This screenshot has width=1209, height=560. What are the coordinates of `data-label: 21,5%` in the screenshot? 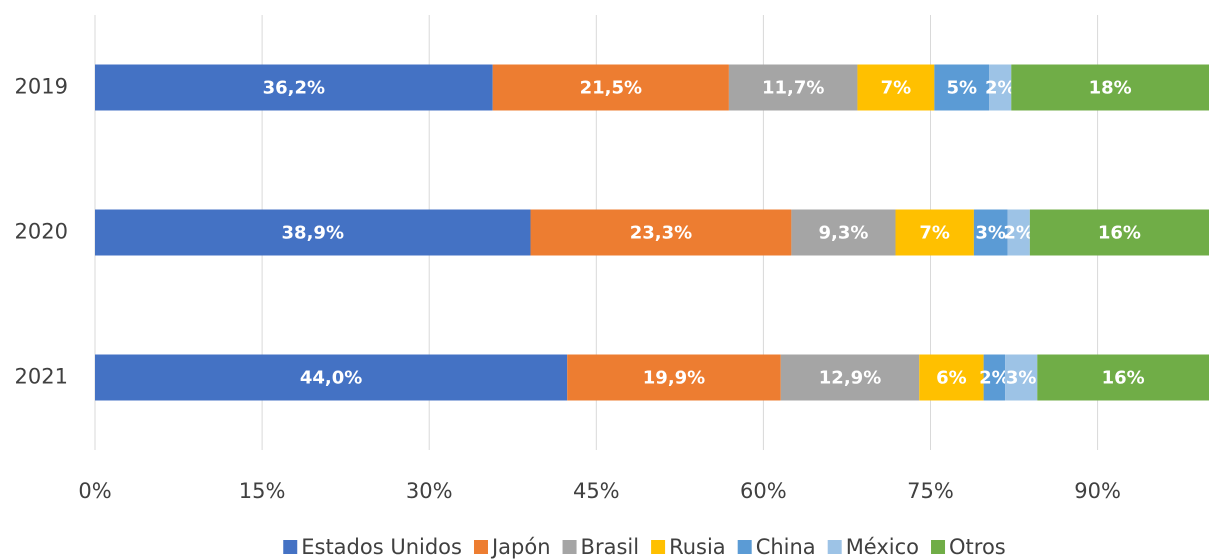 It's located at (611, 88).